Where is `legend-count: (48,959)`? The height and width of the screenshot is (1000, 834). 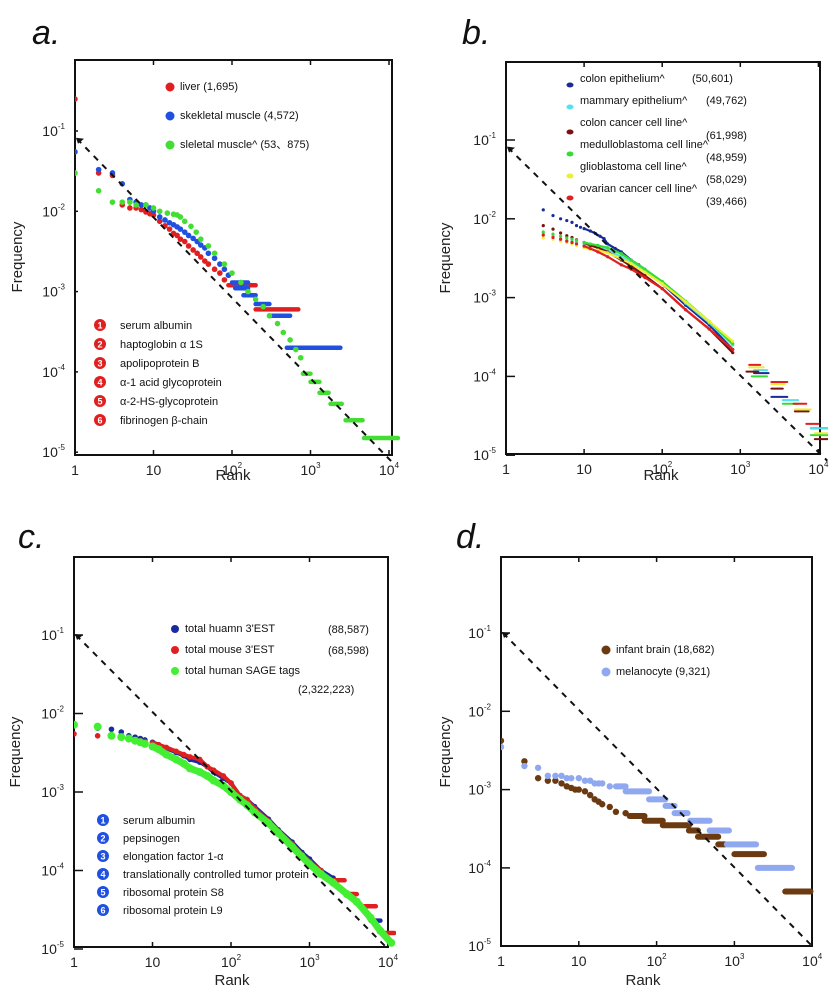
legend-count: (48,959) is located at coordinates (726, 158).